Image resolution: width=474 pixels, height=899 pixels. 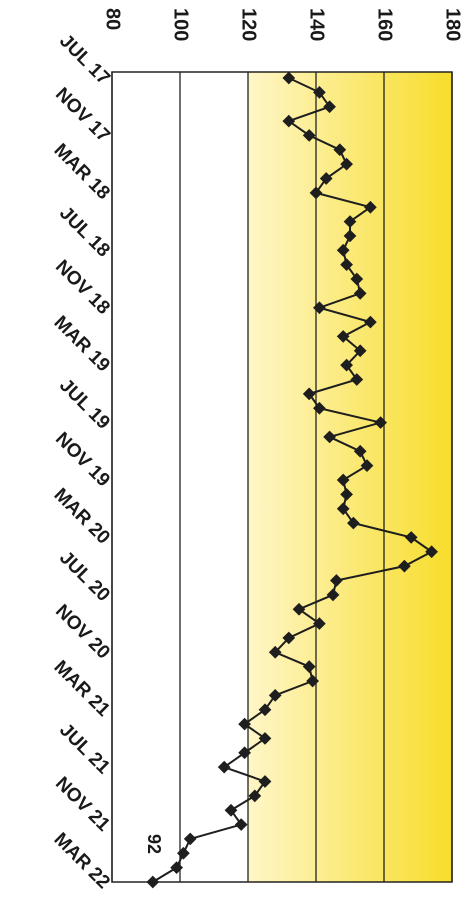 I want to click on x-tick-label: MAR 20, so click(x=82, y=516).